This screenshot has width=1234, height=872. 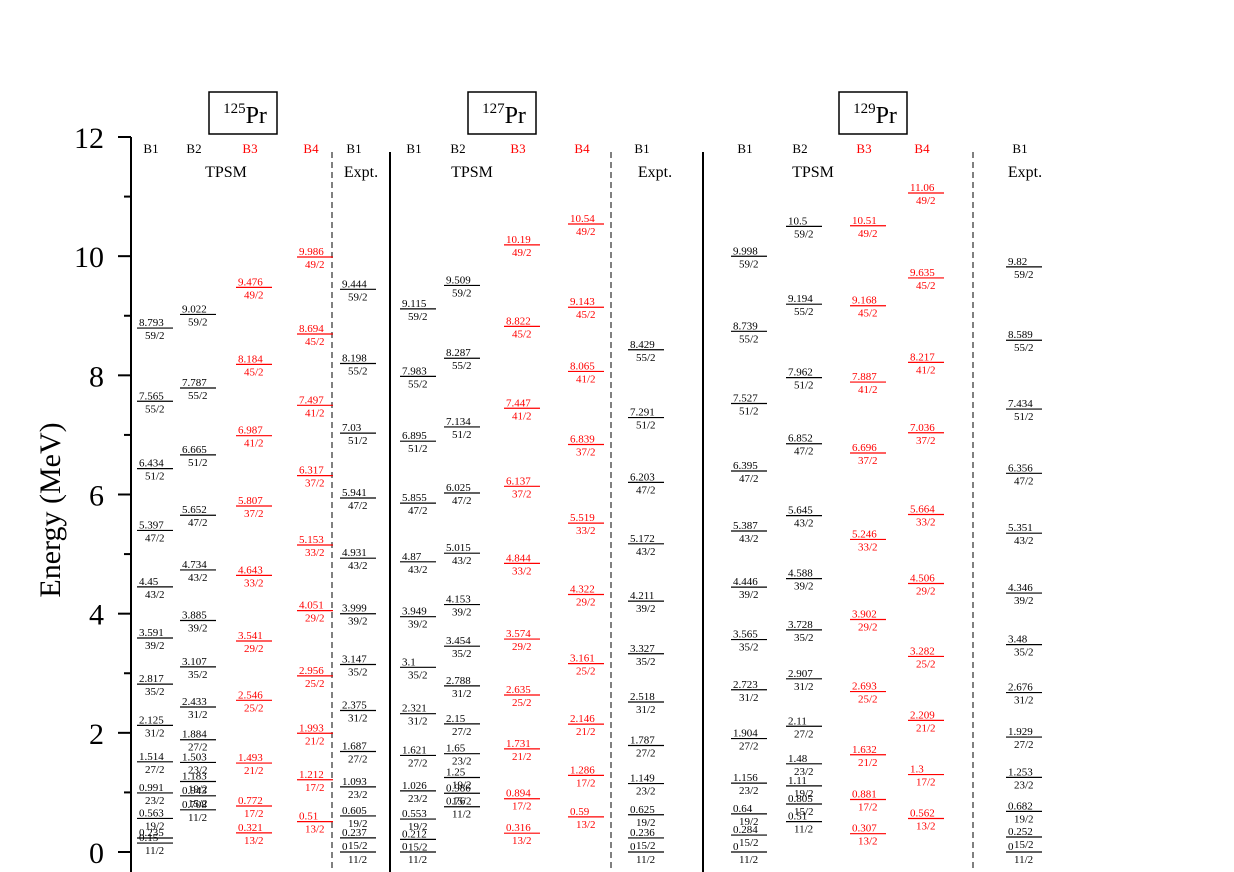 What do you see at coordinates (155, 646) in the screenshot?
I see `level-spin: 39/2` at bounding box center [155, 646].